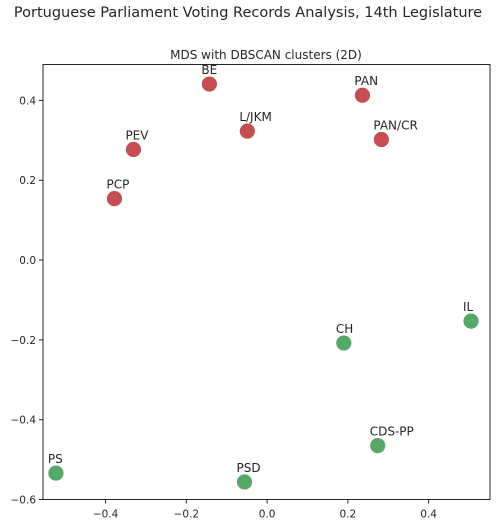 This screenshot has height=526, width=496. What do you see at coordinates (114, 199) in the screenshot?
I see `data-point-pcp` at bounding box center [114, 199].